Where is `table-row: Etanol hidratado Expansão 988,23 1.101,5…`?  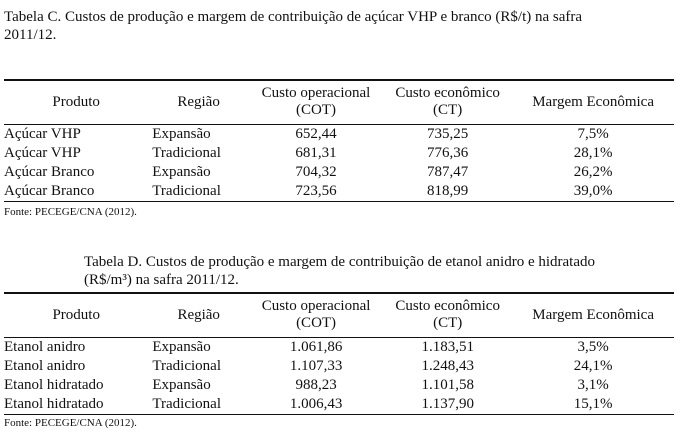 table-row: Etanol hidratado Expansão 988,23 1.101,5… is located at coordinates (339, 385).